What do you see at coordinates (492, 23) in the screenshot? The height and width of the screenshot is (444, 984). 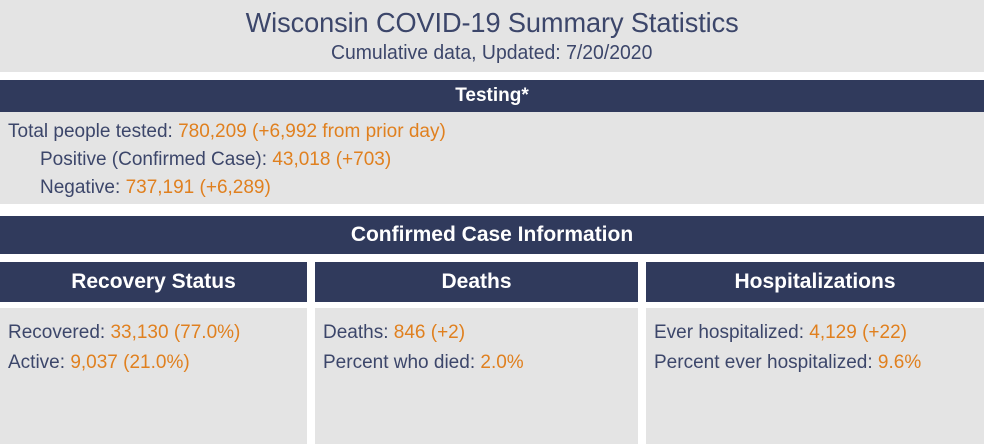 I see `page-title: Wisconsin COVID-19 Summary Statistics` at bounding box center [492, 23].